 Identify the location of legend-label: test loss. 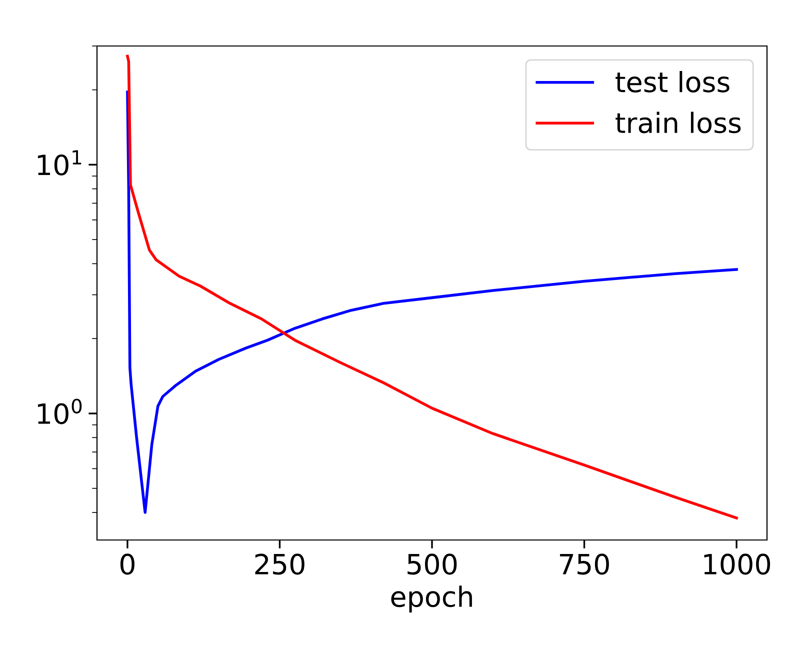
(673, 81).